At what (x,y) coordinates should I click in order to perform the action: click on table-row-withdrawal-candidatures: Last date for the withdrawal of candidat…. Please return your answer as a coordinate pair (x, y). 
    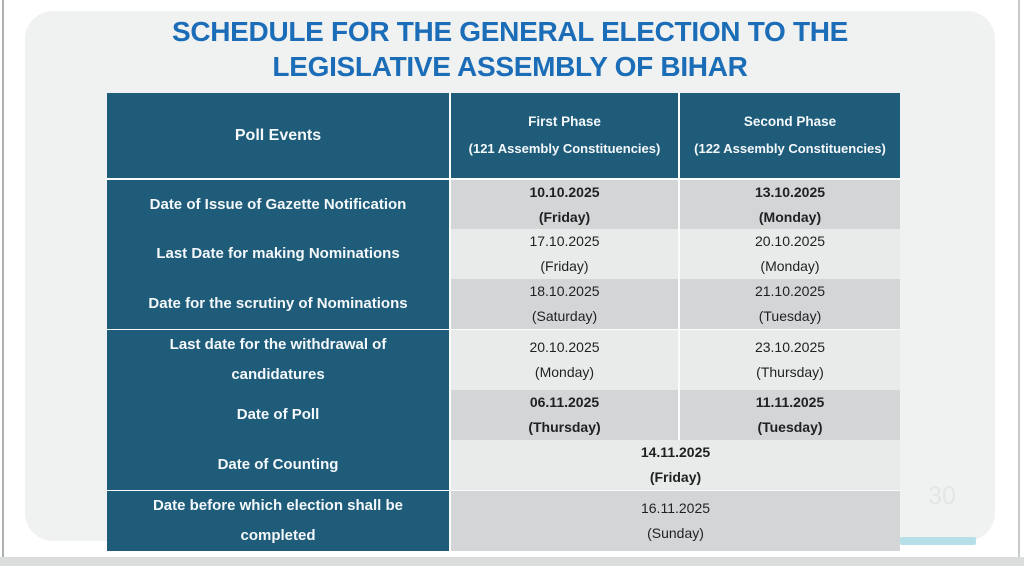
    Looking at the image, I should click on (503, 360).